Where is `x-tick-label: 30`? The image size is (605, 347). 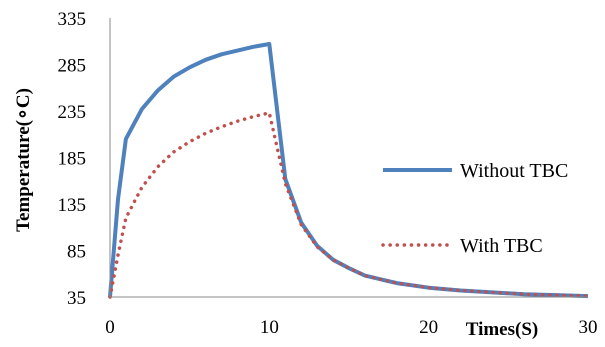 x-tick-label: 30 is located at coordinates (588, 327).